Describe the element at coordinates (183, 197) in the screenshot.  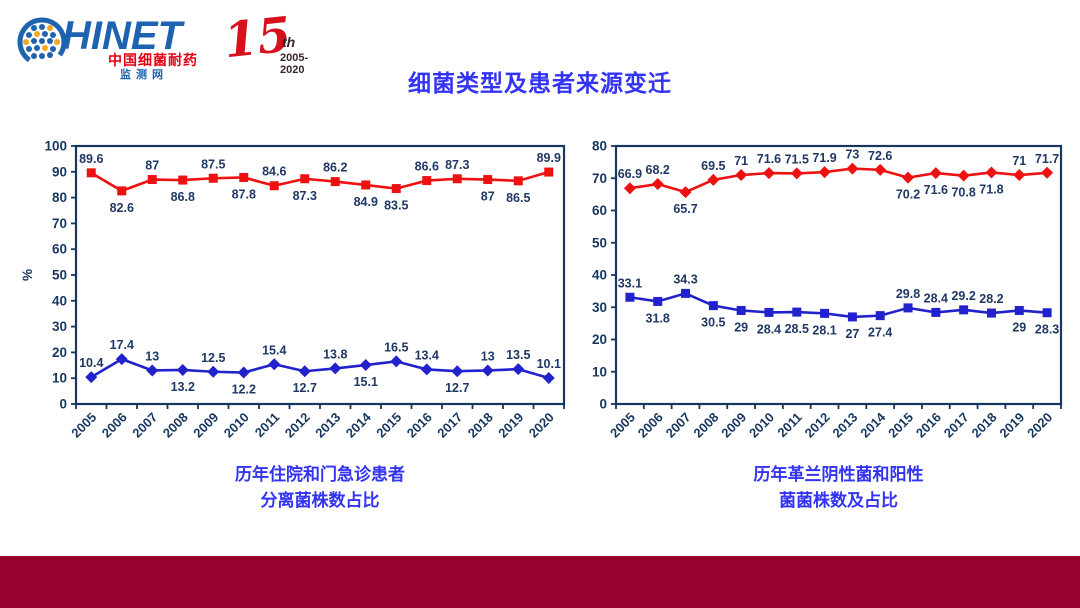
I see `svg-text: 86.8` at that location.